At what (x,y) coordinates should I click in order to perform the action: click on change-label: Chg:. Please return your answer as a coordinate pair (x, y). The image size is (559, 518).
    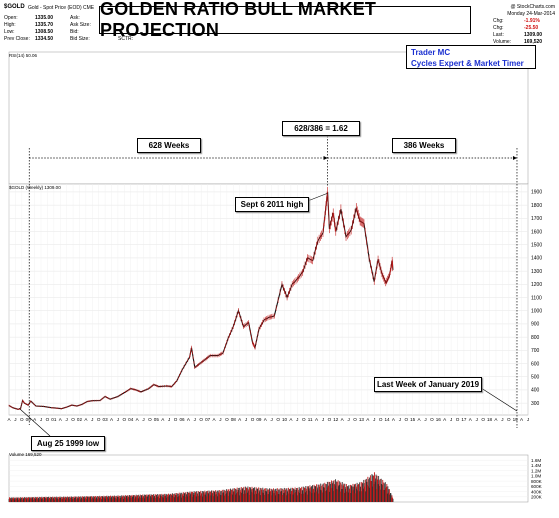
    Looking at the image, I should click on (498, 28).